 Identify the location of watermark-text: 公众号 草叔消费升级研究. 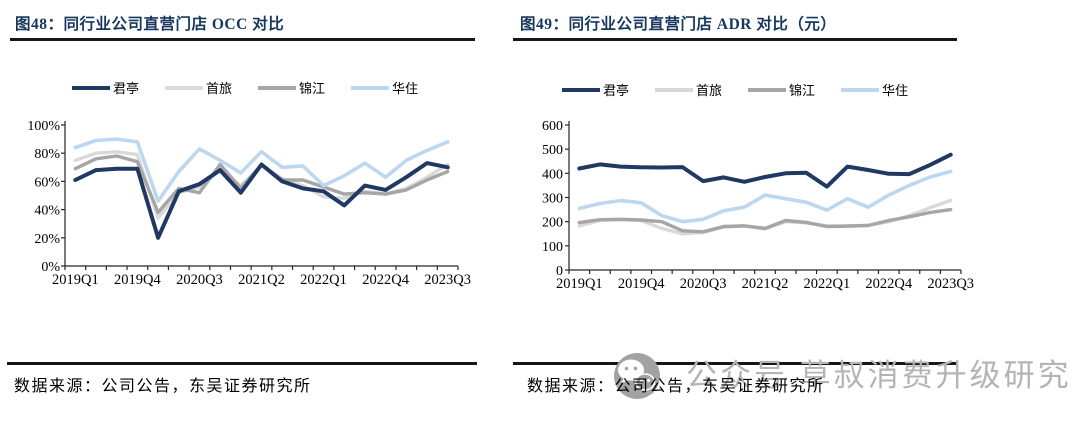
(879, 375).